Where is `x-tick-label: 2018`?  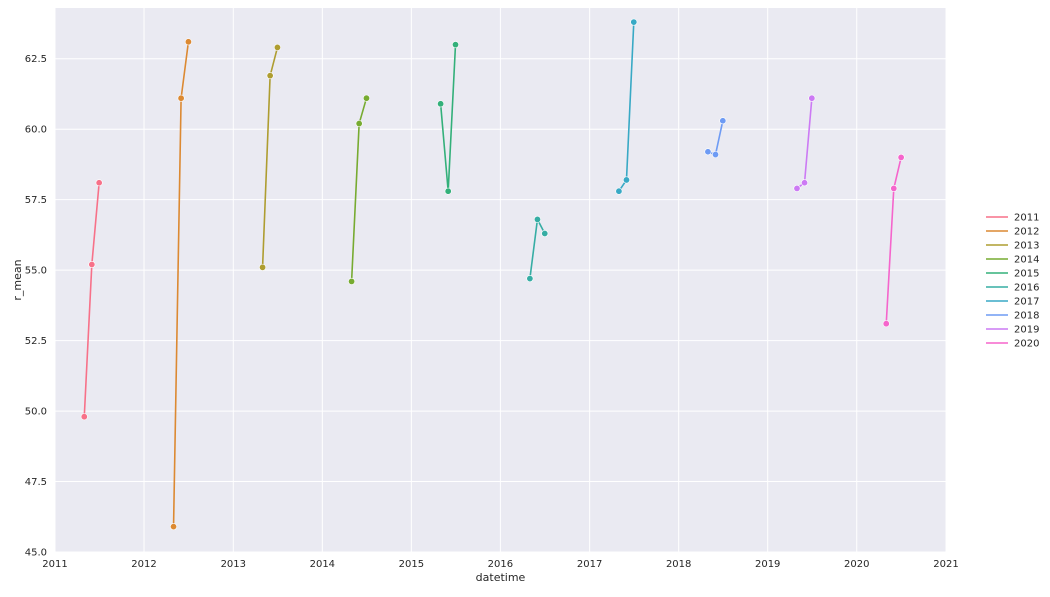 x-tick-label: 2018 is located at coordinates (678, 564).